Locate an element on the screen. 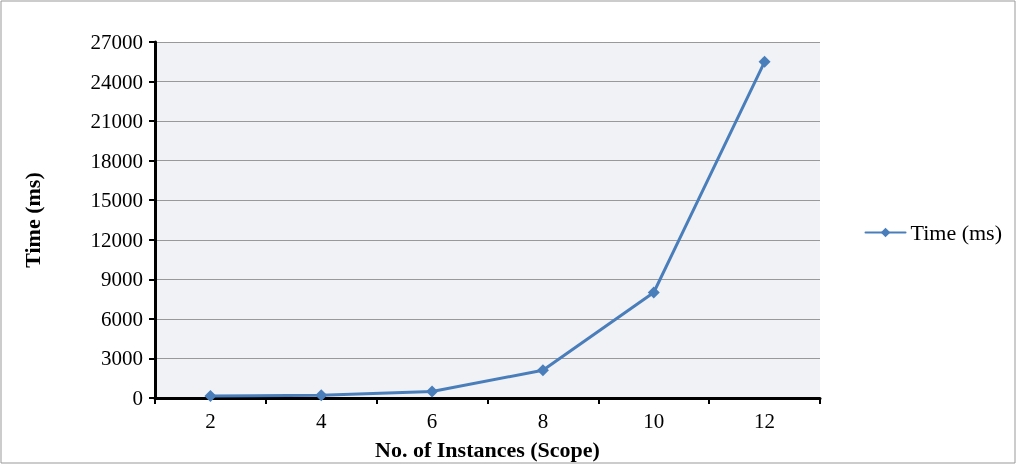 The width and height of the screenshot is (1017, 465). legend-label: Time (ms) is located at coordinates (956, 232).